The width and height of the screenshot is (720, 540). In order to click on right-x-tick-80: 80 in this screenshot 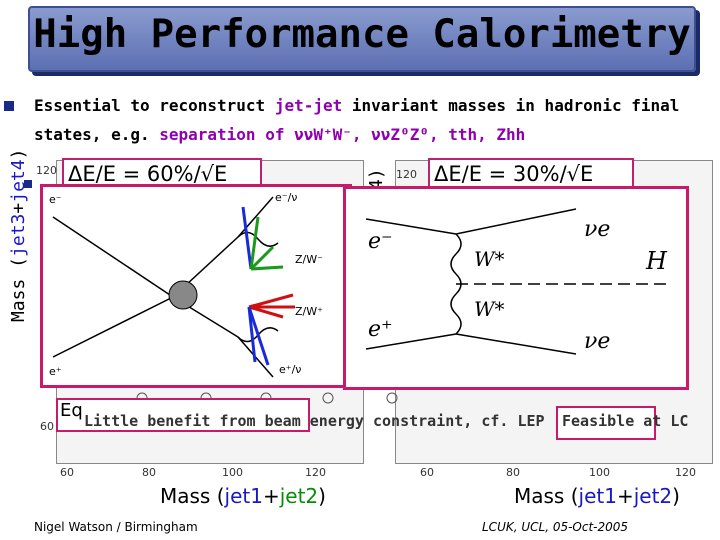, I will do `click(513, 472)`.